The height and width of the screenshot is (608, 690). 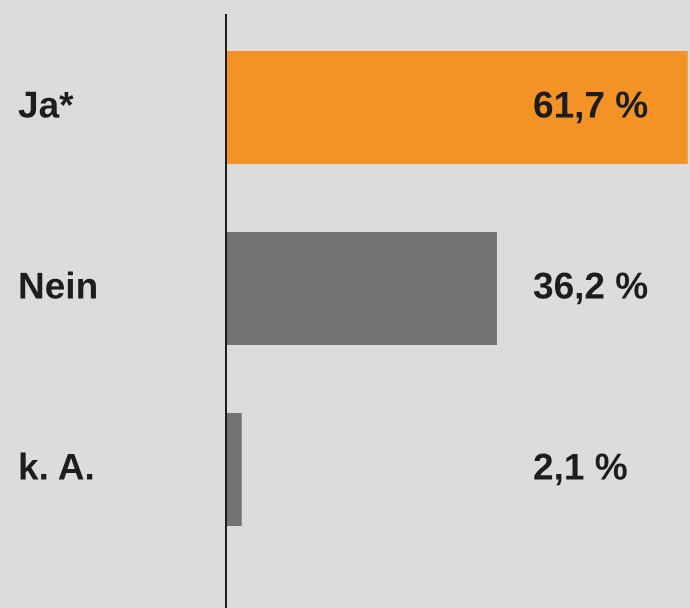 I want to click on category-label: k. A., so click(x=56, y=466).